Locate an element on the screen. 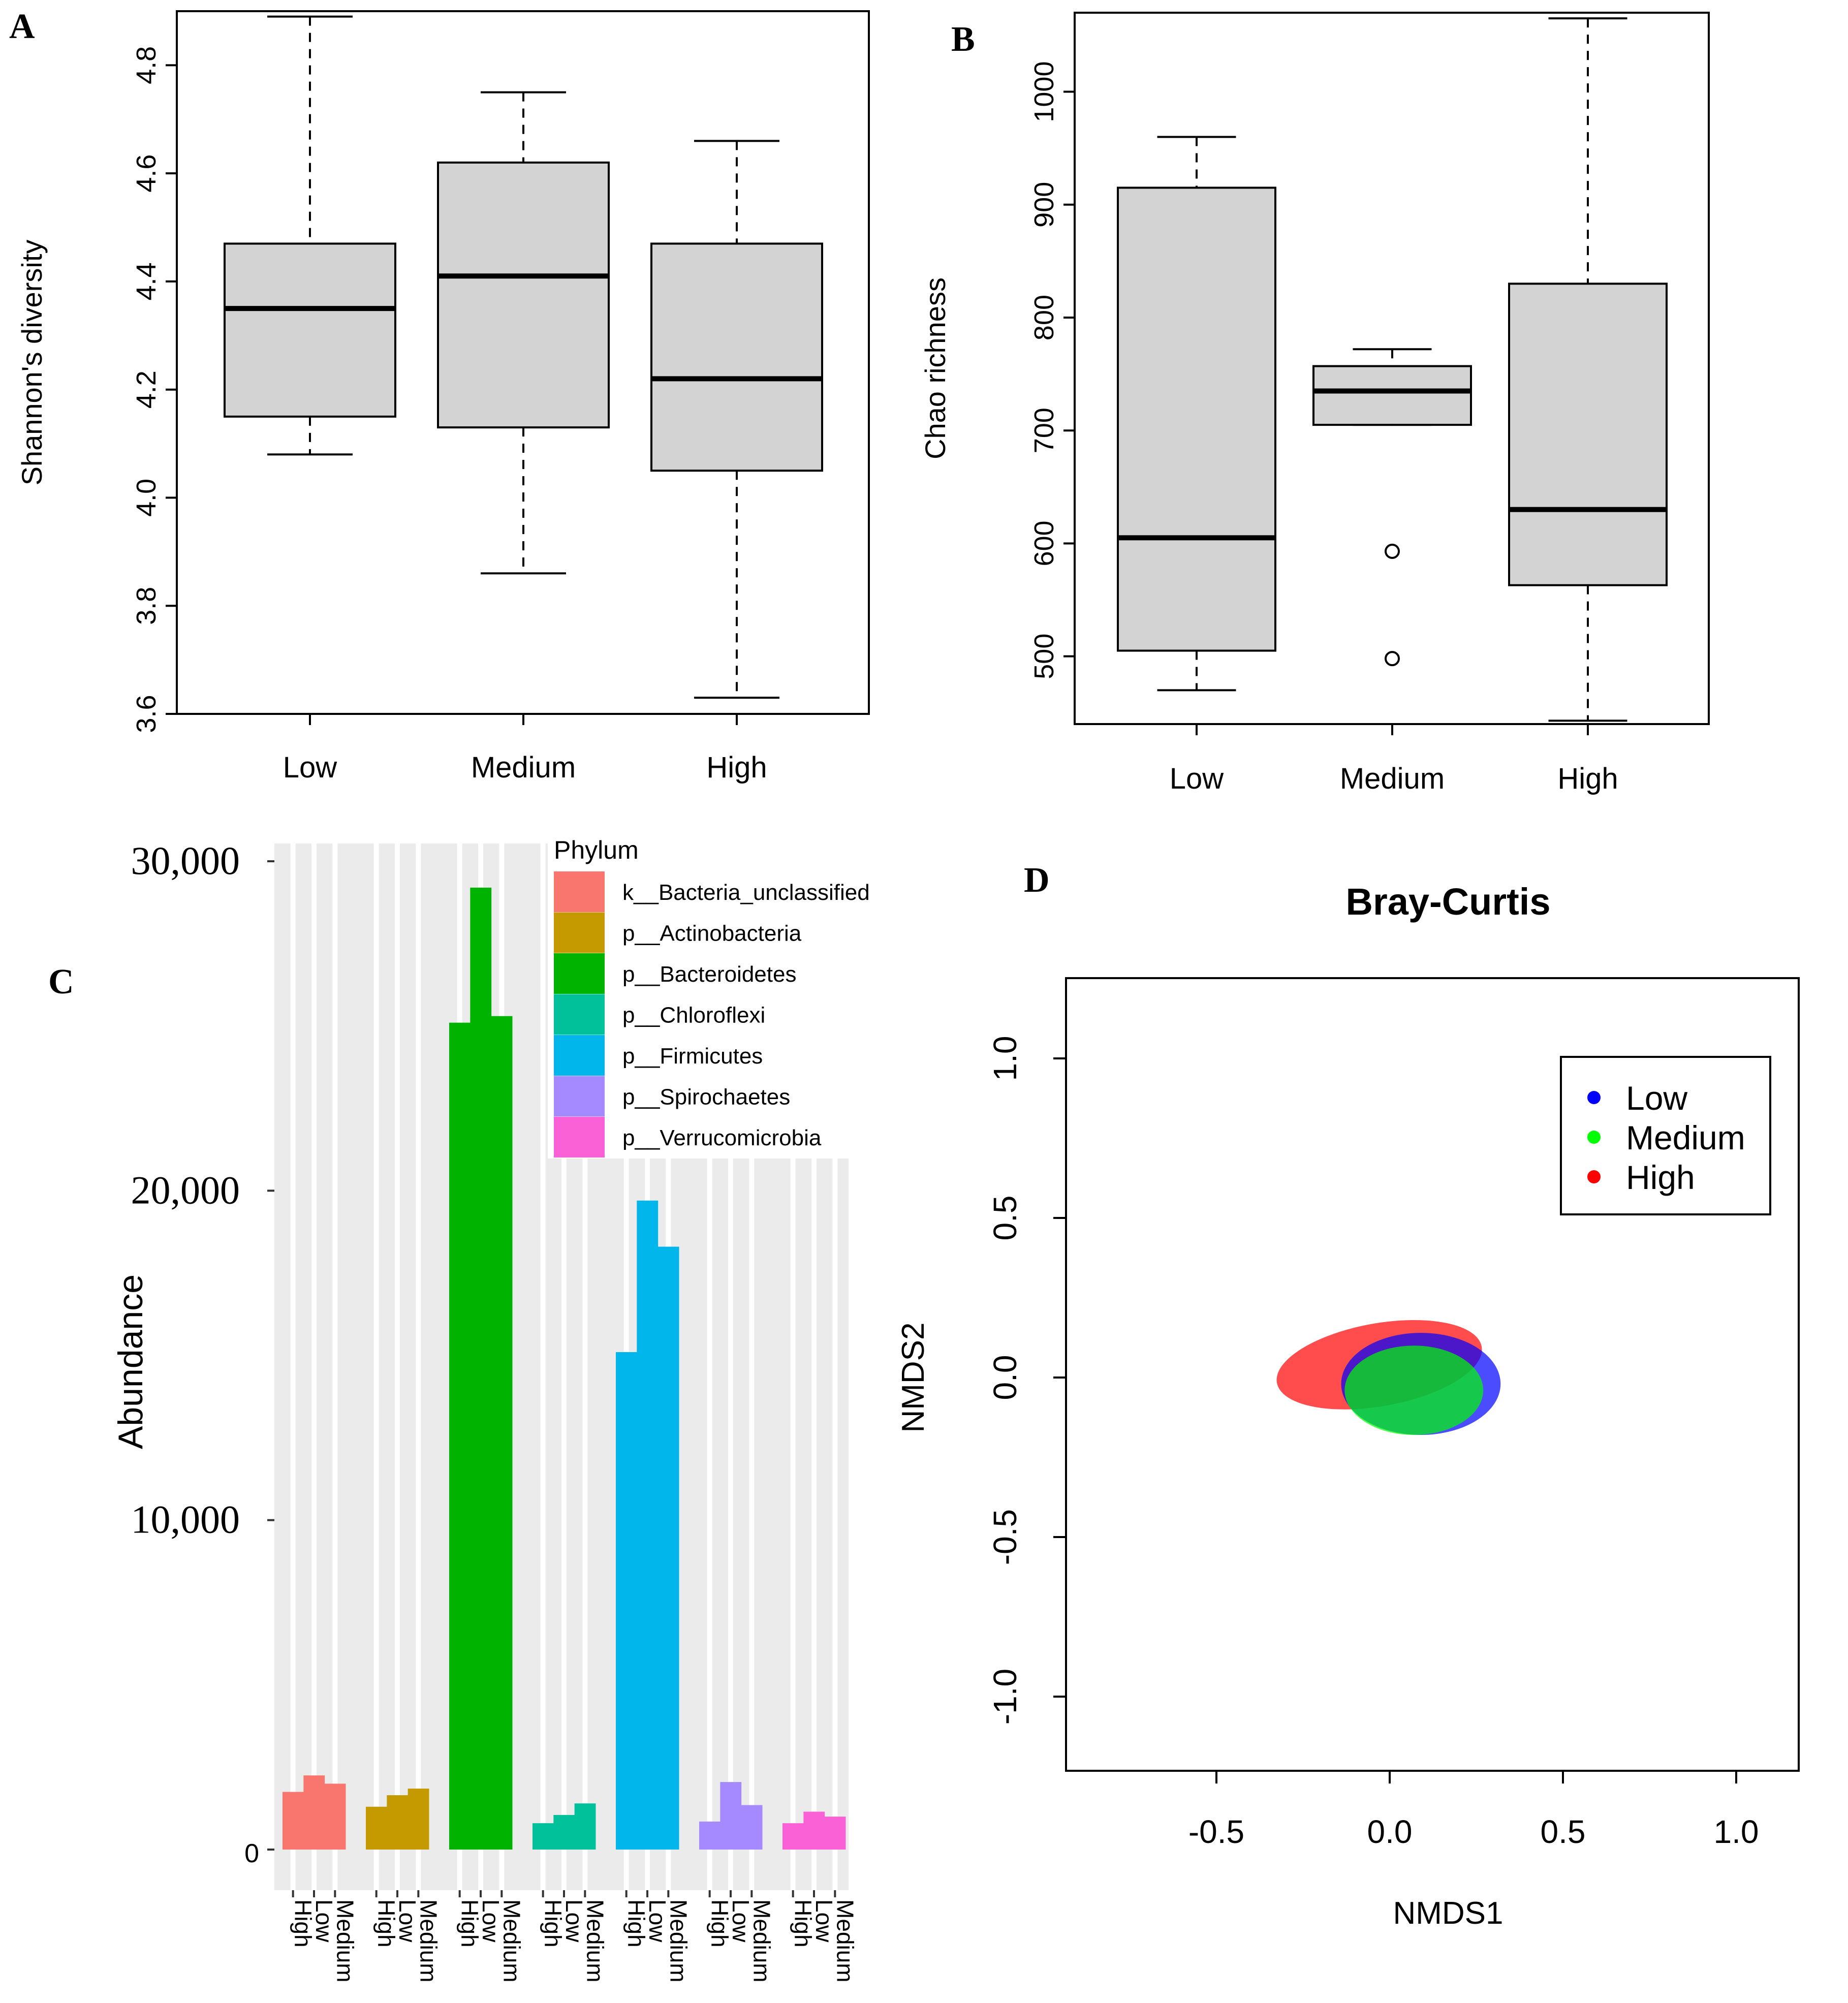  x-tick-label: -0.5 is located at coordinates (1216, 1831).